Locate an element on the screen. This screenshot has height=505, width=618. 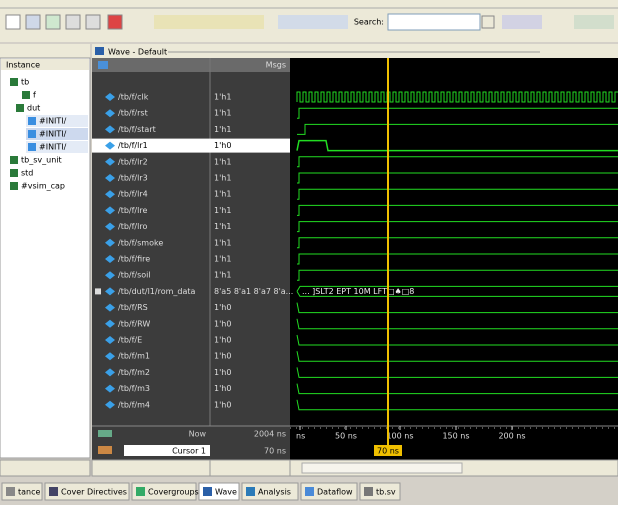
signal-name: /tb/f/lr3 is located at coordinates (133, 178).